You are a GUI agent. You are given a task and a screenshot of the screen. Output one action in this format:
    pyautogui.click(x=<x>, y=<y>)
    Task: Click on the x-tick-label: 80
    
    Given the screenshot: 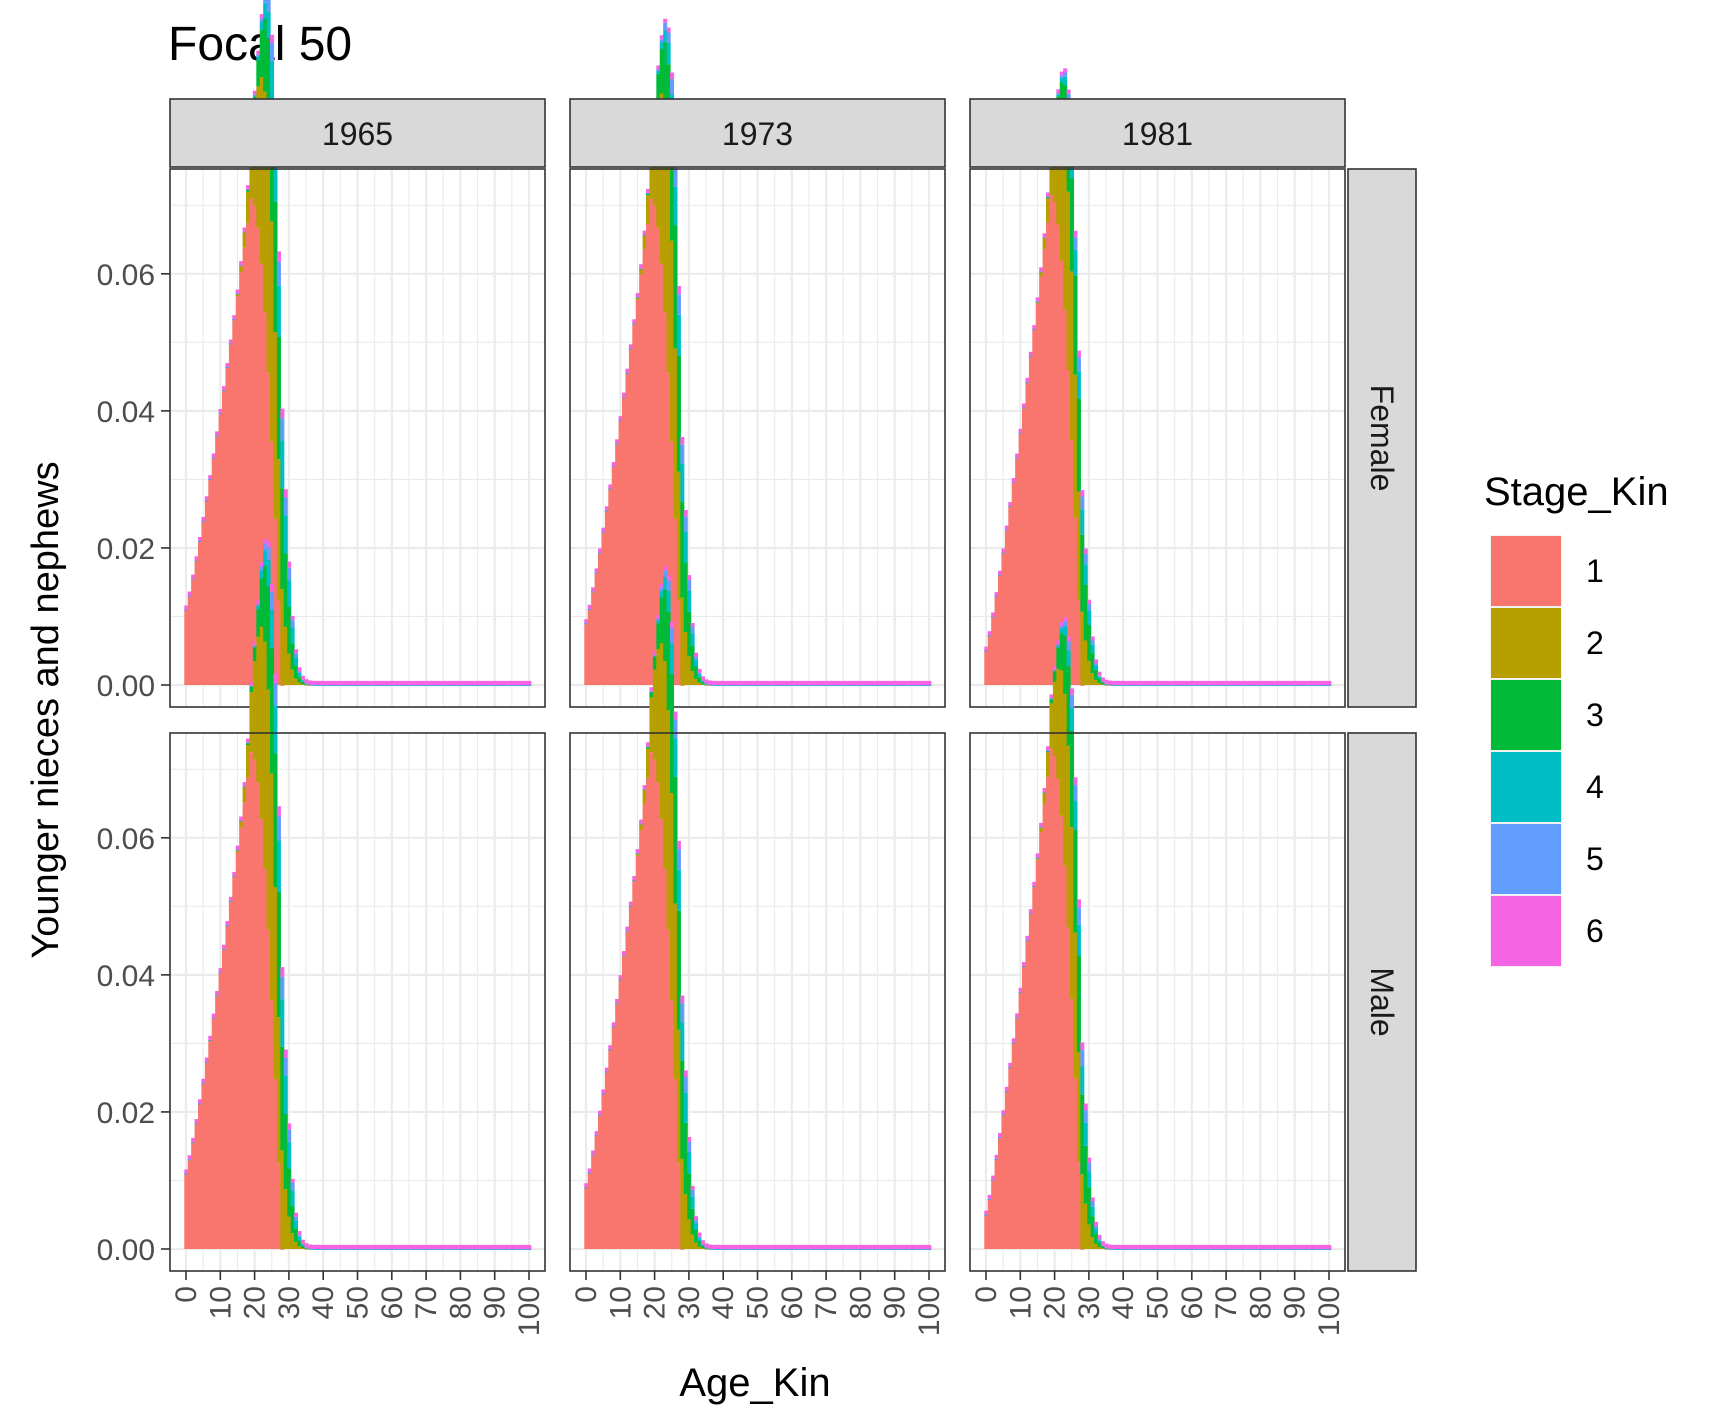 What is the action you would take?
    pyautogui.click(x=1260, y=1302)
    